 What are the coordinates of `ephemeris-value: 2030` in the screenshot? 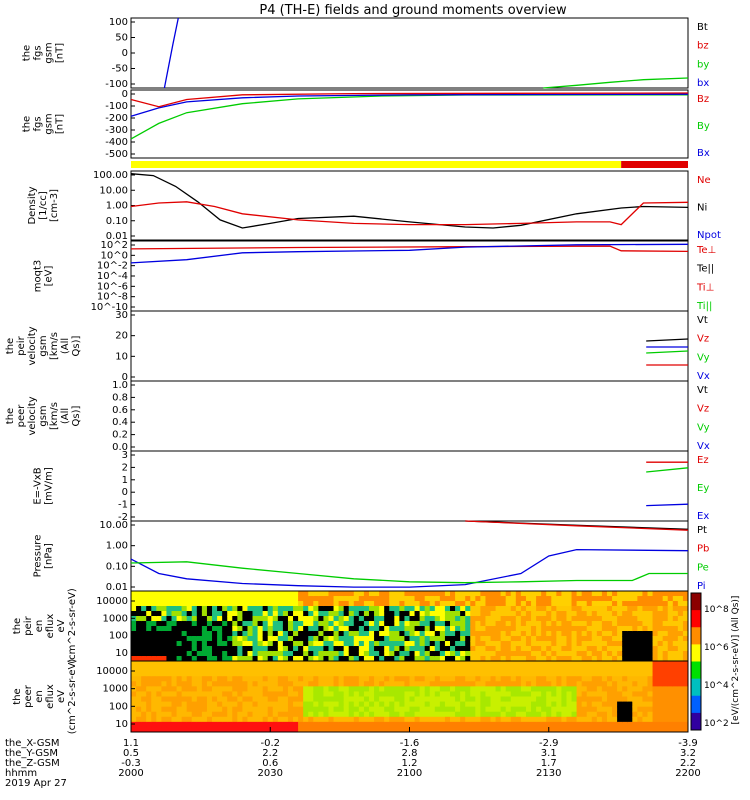 It's located at (270, 773).